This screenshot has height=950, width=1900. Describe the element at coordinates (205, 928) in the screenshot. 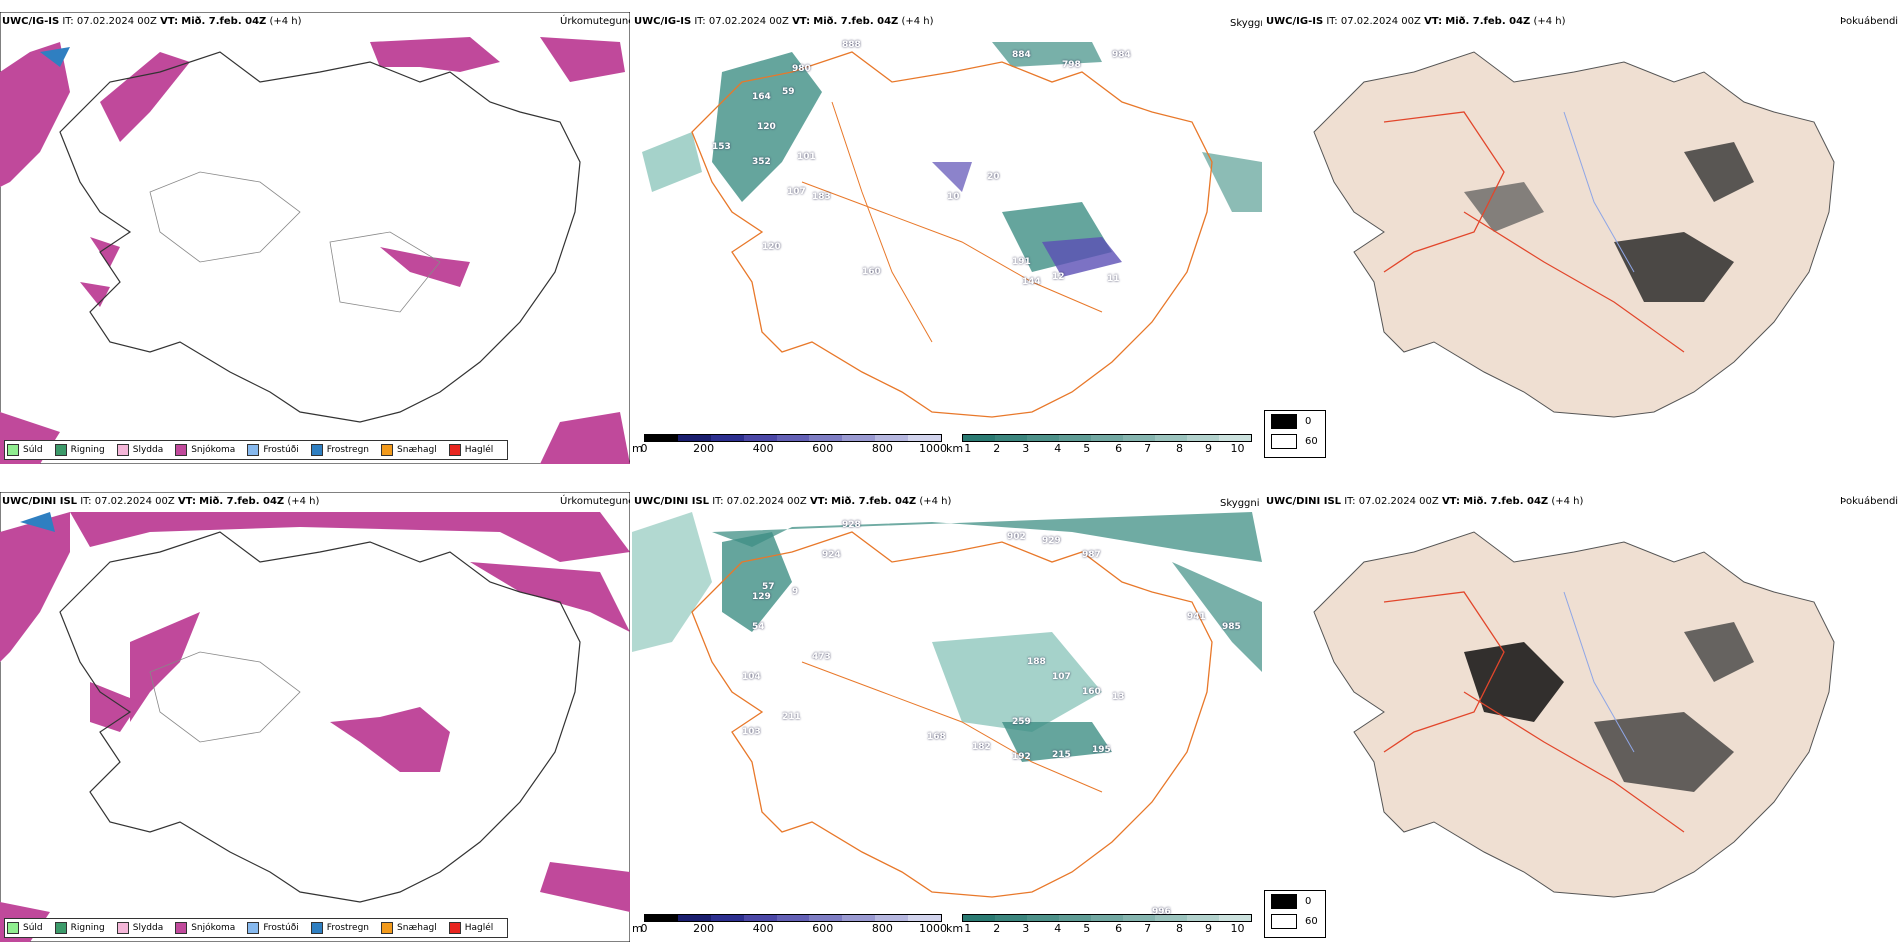

I see `legend-item-snjokoma: Snjókoma` at that location.